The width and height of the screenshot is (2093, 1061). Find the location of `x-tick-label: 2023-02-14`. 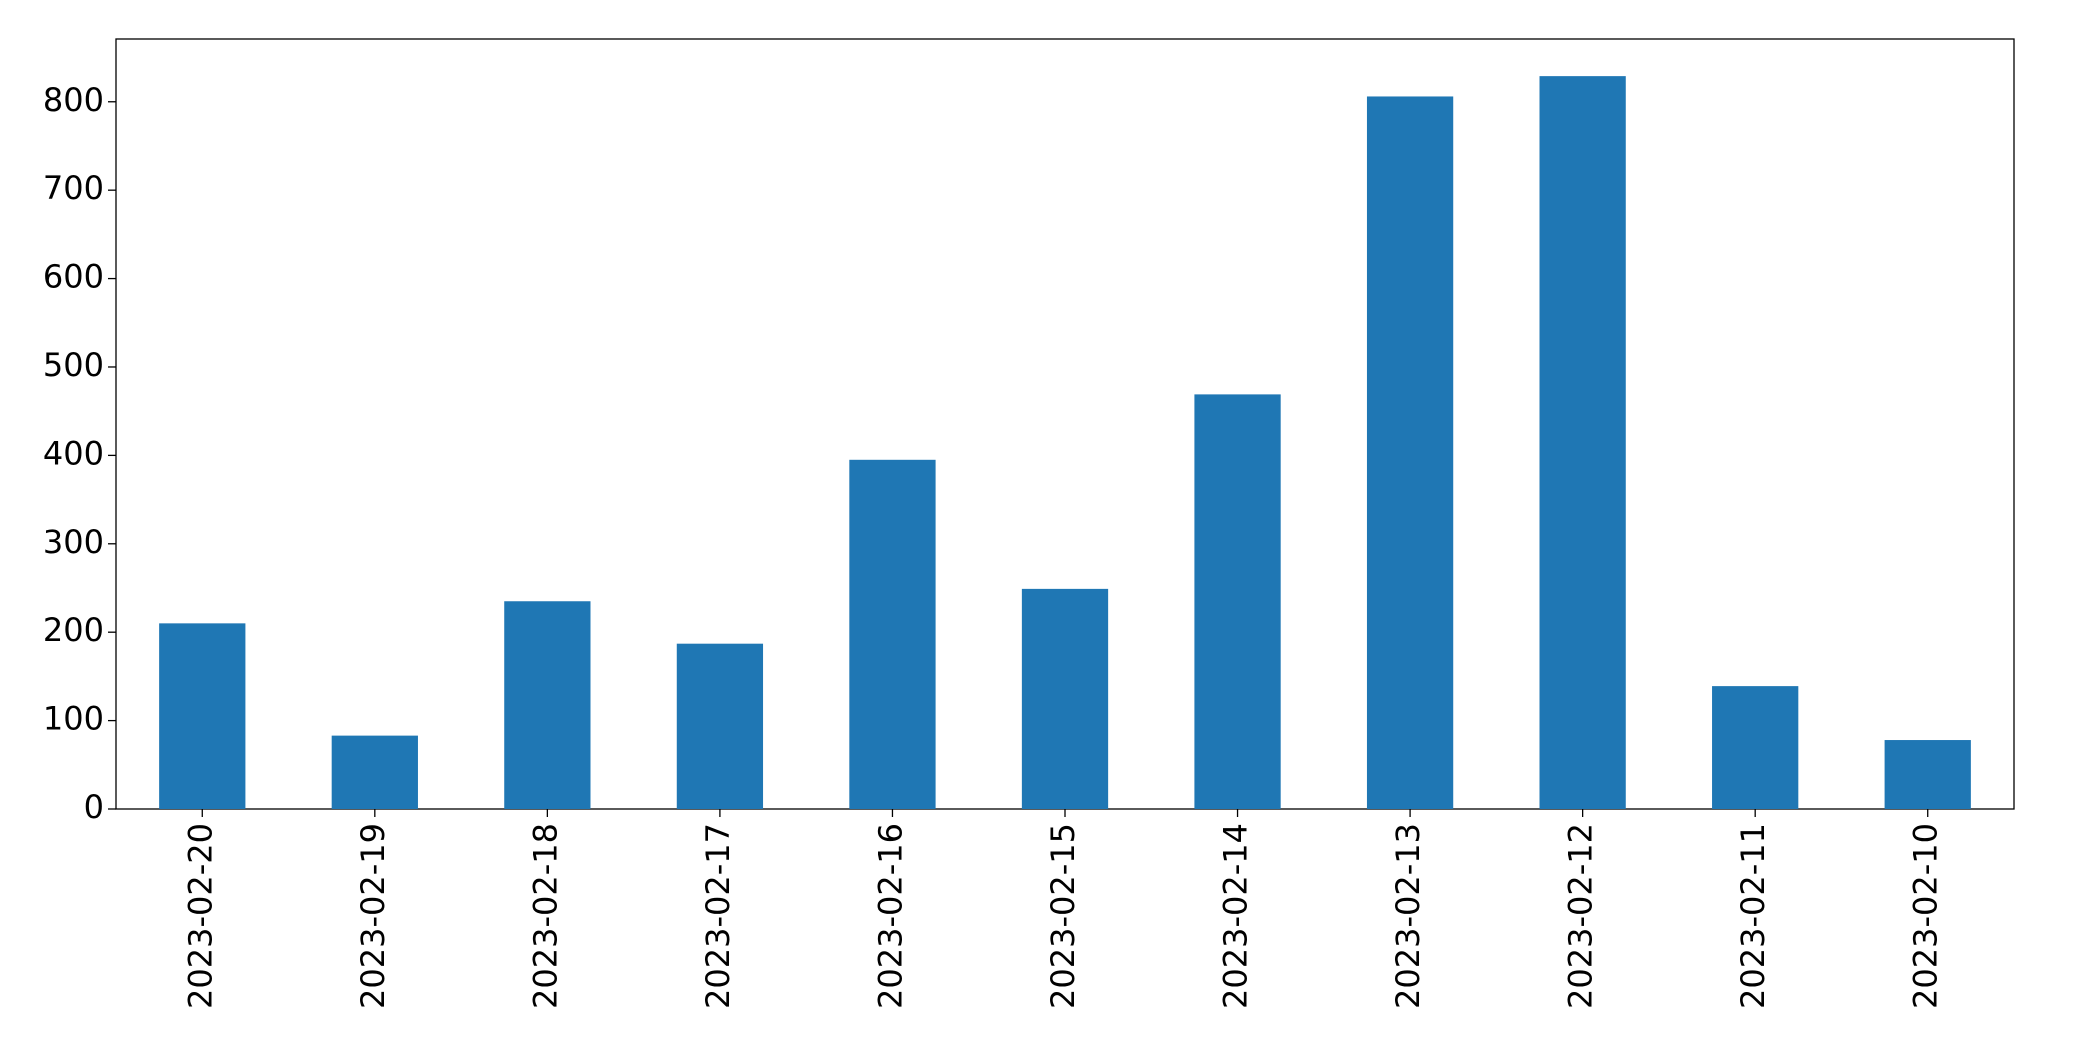

x-tick-label: 2023-02-14 is located at coordinates (1236, 916).